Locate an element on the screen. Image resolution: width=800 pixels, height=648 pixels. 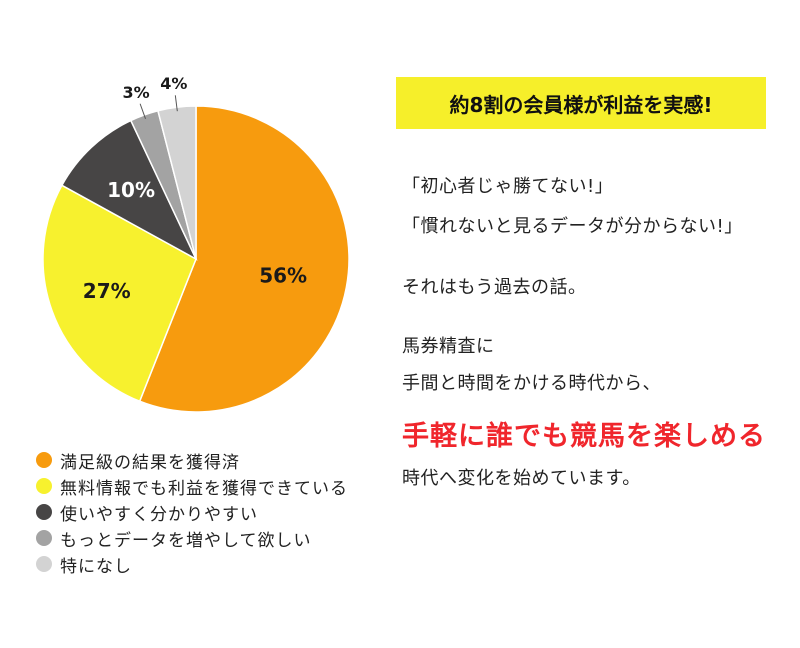
slice-value-label: 56% is located at coordinates (283, 276).